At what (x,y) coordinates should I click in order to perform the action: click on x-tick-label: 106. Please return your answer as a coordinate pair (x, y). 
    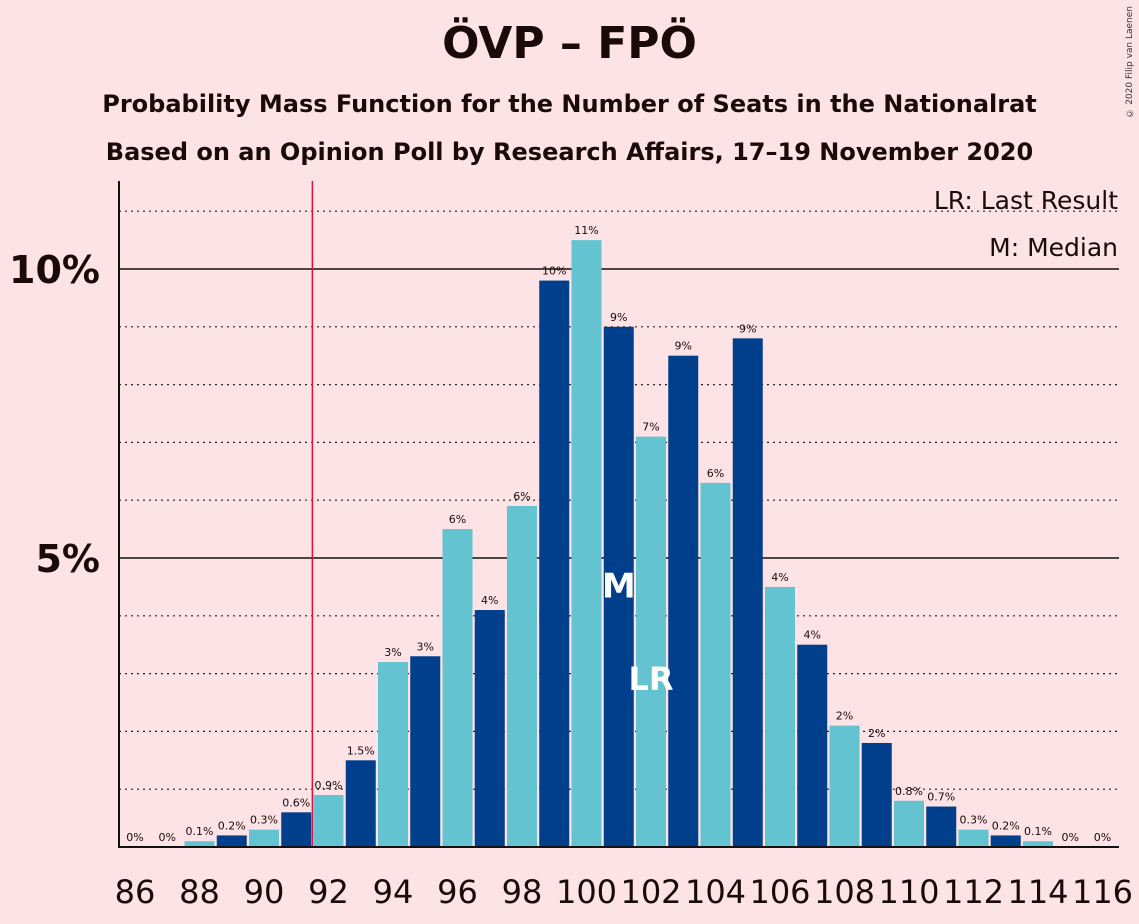
    Looking at the image, I should click on (779, 892).